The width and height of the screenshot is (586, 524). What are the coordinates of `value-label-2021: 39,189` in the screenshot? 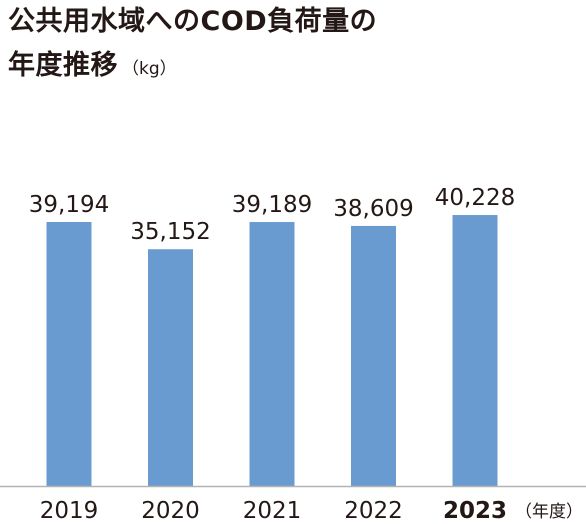 It's located at (272, 205).